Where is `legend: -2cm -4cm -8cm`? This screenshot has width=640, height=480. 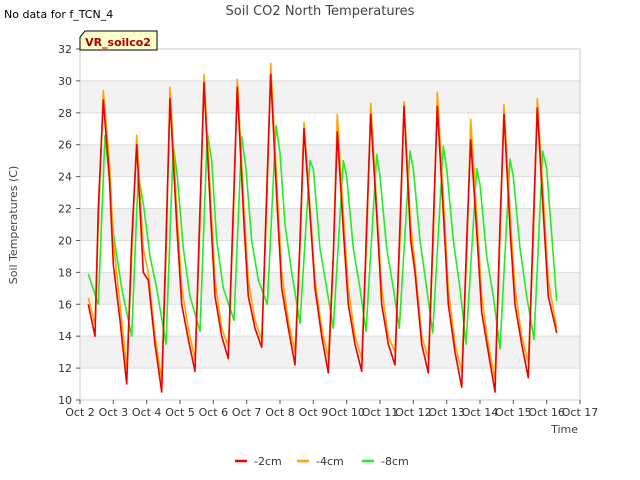
legend: -2cm -4cm -8cm is located at coordinates (322, 461).